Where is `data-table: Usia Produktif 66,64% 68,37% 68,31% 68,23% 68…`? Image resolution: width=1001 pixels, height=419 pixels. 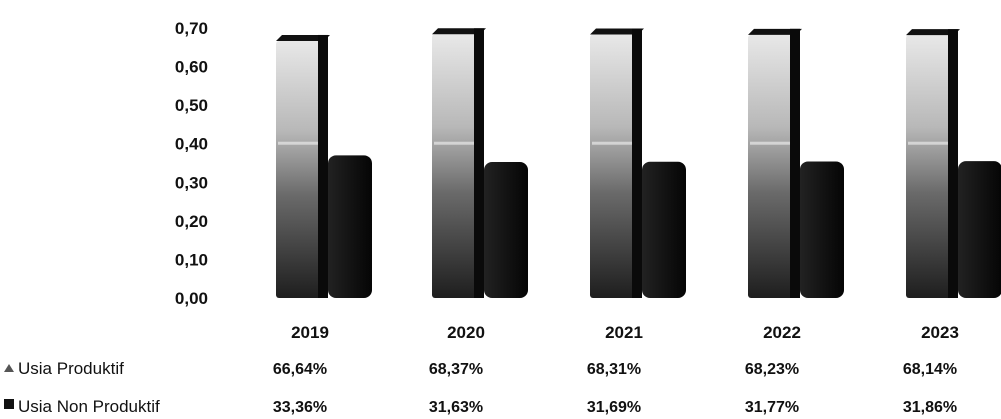
data-table: Usia Produktif 66,64% 68,37% 68,31% 68,23% 68… is located at coordinates (480, 387).